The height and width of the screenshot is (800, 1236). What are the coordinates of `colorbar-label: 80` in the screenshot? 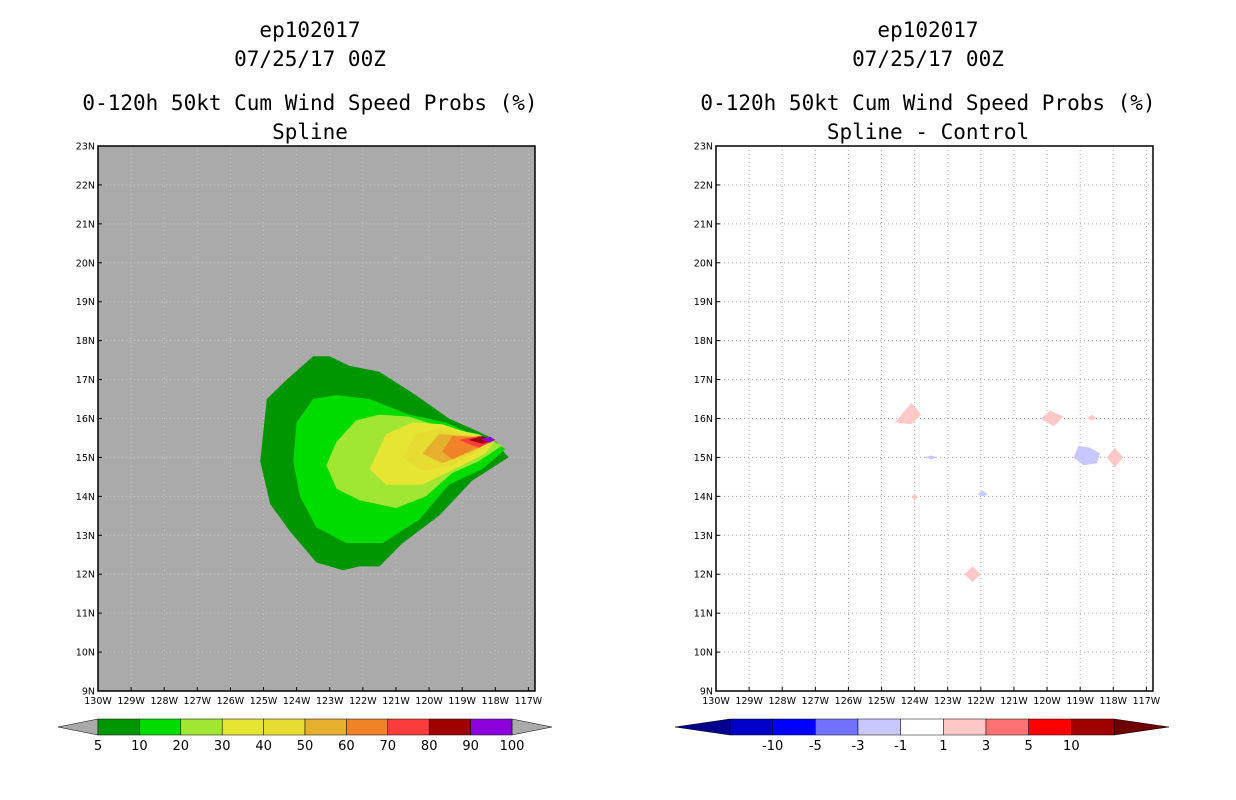 It's located at (429, 746).